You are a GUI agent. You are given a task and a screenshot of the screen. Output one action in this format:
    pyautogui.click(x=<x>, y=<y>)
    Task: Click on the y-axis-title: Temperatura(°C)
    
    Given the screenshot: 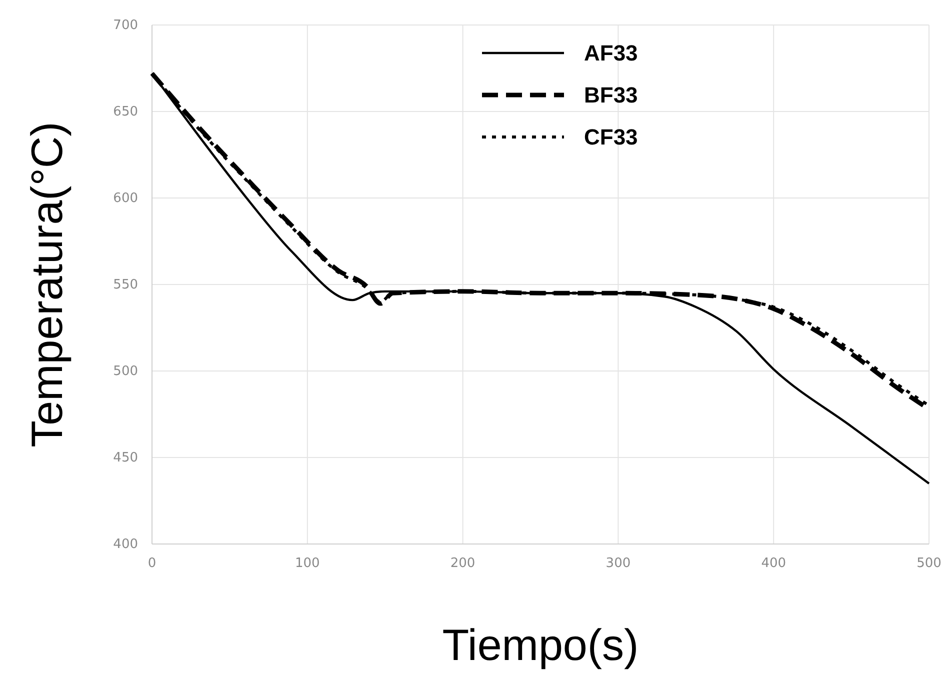 What is the action you would take?
    pyautogui.click(x=47, y=285)
    